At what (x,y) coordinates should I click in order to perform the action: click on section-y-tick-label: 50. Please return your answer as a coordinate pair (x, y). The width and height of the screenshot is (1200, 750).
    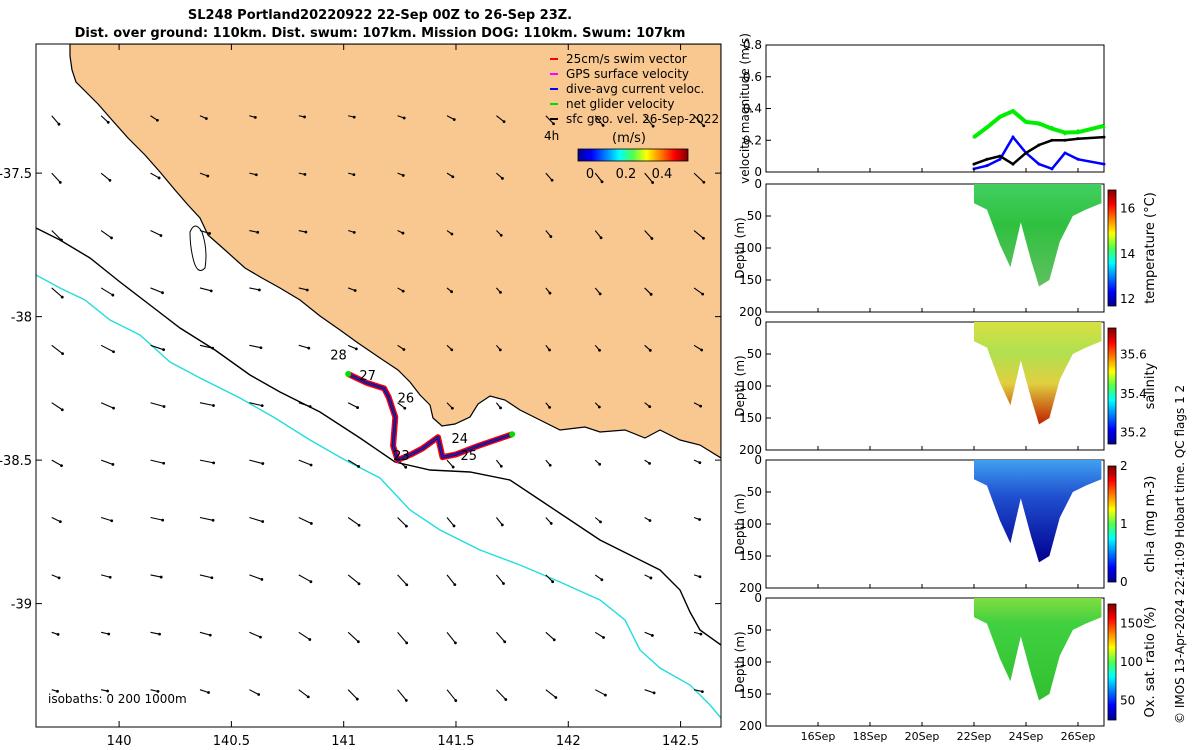
    Looking at the image, I should click on (754, 492).